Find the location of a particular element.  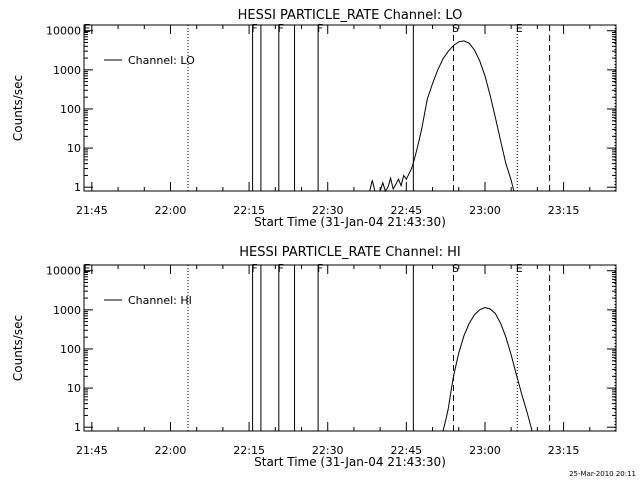

chart-title: HESSI PARTICLE_RATE Channel: HI is located at coordinates (349, 252).